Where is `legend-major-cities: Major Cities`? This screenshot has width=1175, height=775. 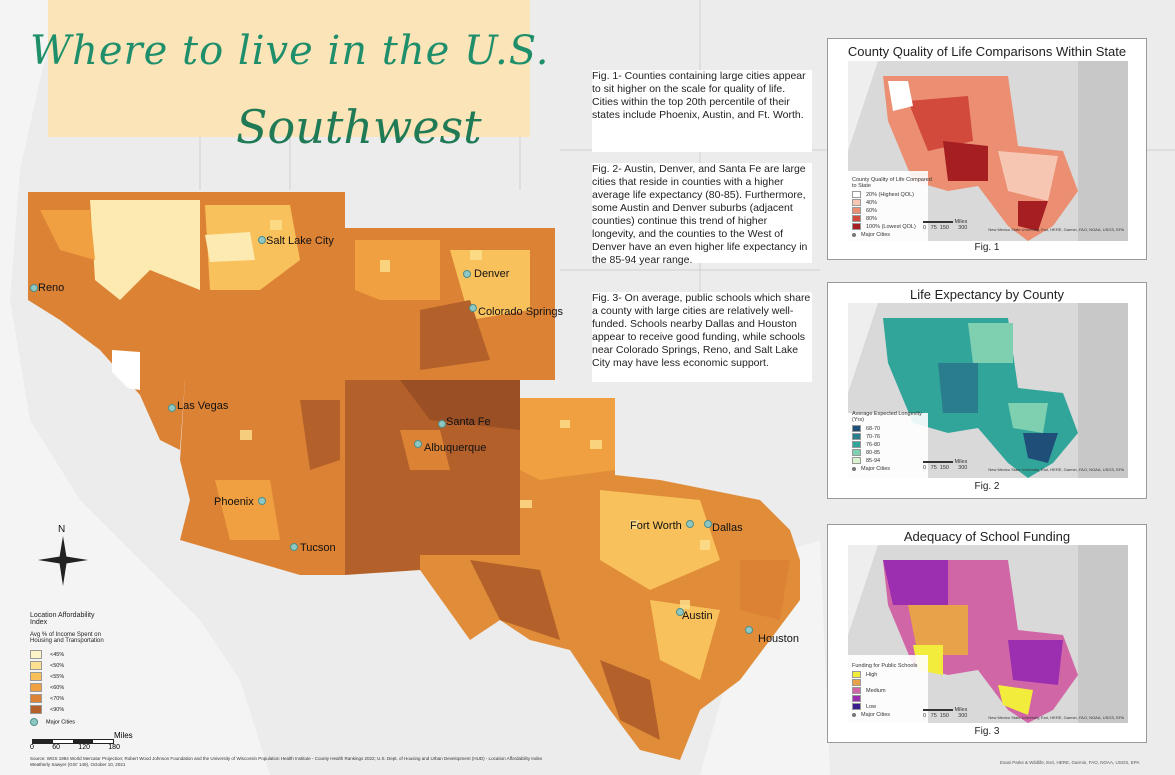 legend-major-cities: Major Cities is located at coordinates (61, 722).